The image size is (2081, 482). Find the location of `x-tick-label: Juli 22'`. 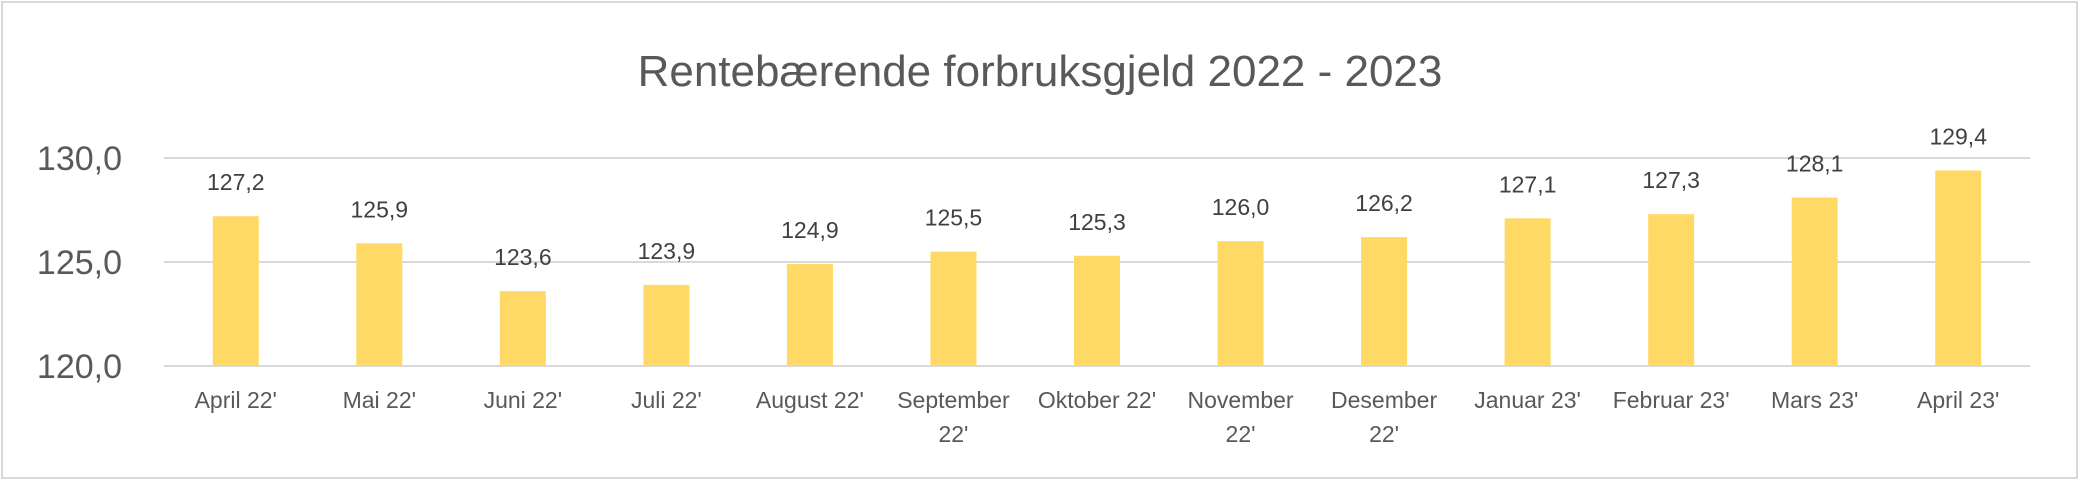

x-tick-label: Juli 22' is located at coordinates (666, 400).